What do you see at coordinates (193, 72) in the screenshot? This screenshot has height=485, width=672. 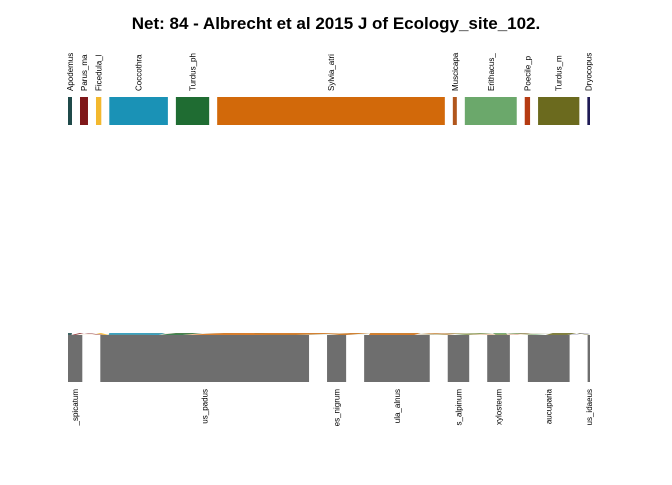 I see `higher-label-4: Turdus_ph` at bounding box center [193, 72].